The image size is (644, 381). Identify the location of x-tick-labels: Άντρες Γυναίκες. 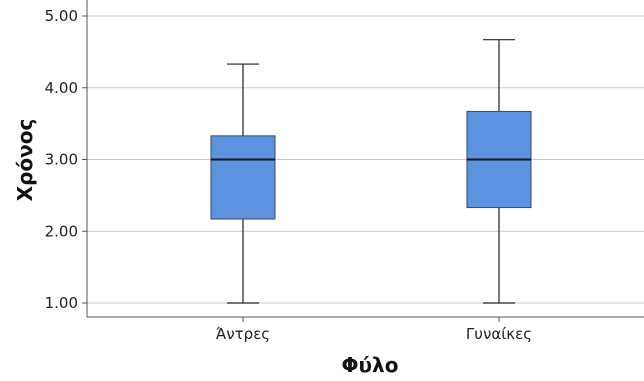
(374, 330).